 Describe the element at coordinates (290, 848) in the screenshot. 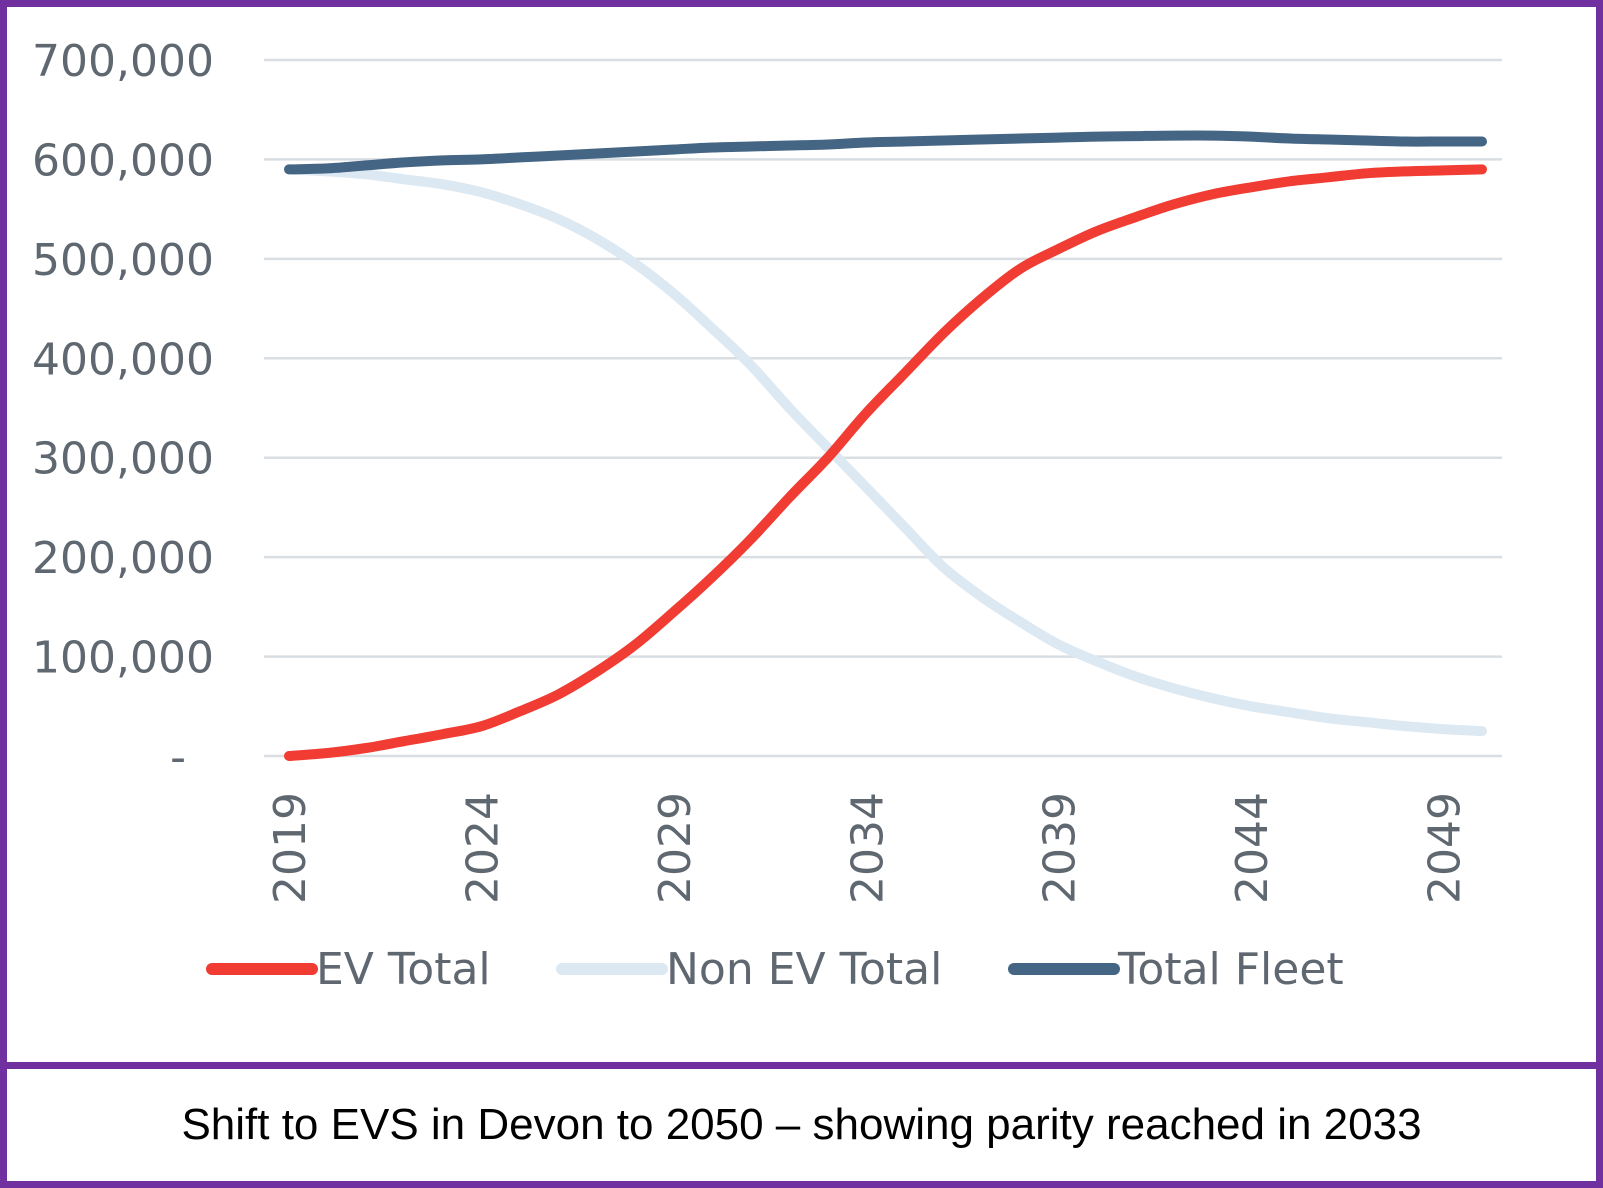

I see `x-tick-label: 2019` at that location.